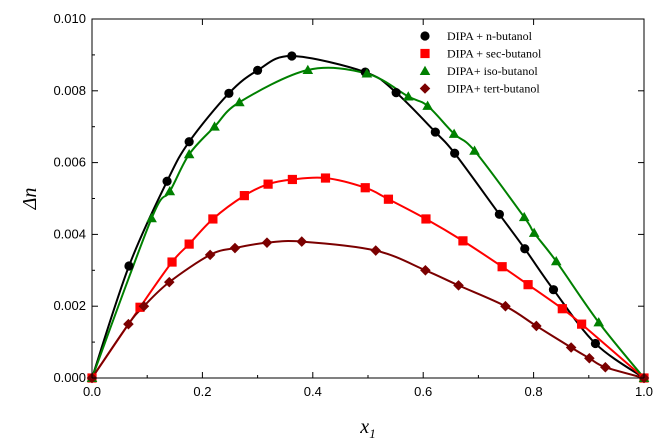 Image resolution: width=655 pixels, height=441 pixels. I want to click on legend-marker-circle, so click(425, 36).